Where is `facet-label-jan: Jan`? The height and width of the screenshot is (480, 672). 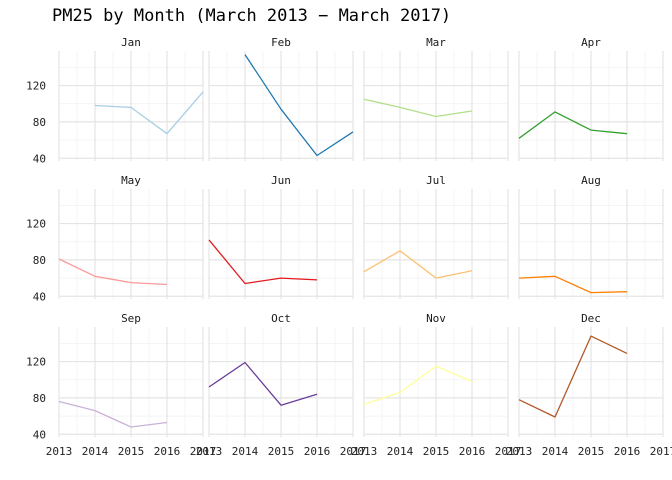 facet-label-jan: Jan is located at coordinates (131, 42).